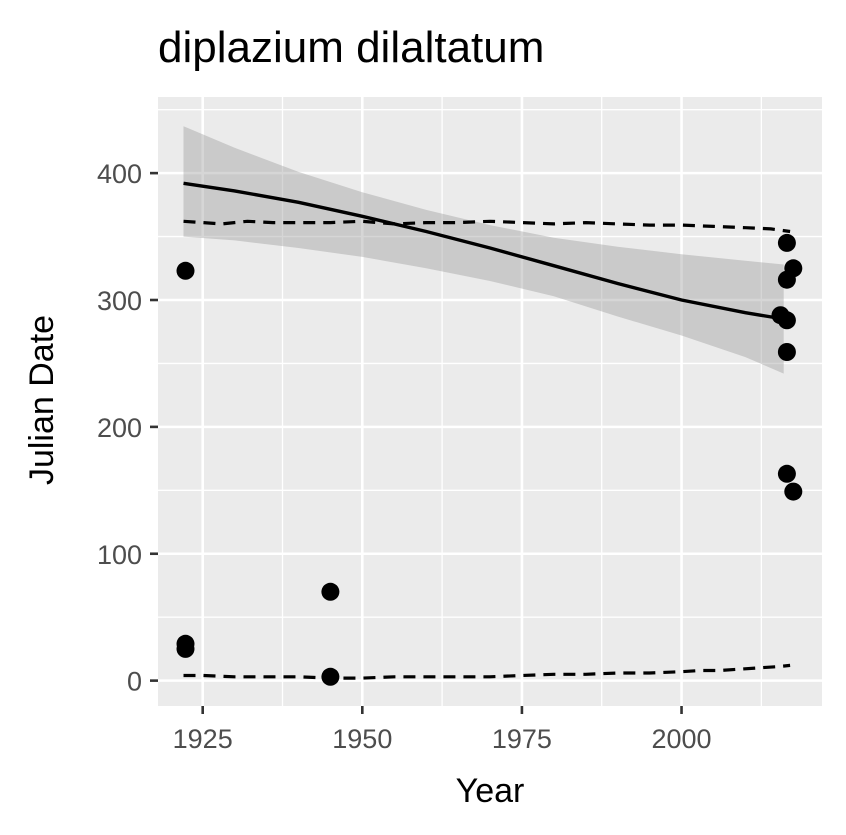 Image resolution: width=846 pixels, height=835 pixels. What do you see at coordinates (42, 400) in the screenshot?
I see `y-axis-title: Julian Date` at bounding box center [42, 400].